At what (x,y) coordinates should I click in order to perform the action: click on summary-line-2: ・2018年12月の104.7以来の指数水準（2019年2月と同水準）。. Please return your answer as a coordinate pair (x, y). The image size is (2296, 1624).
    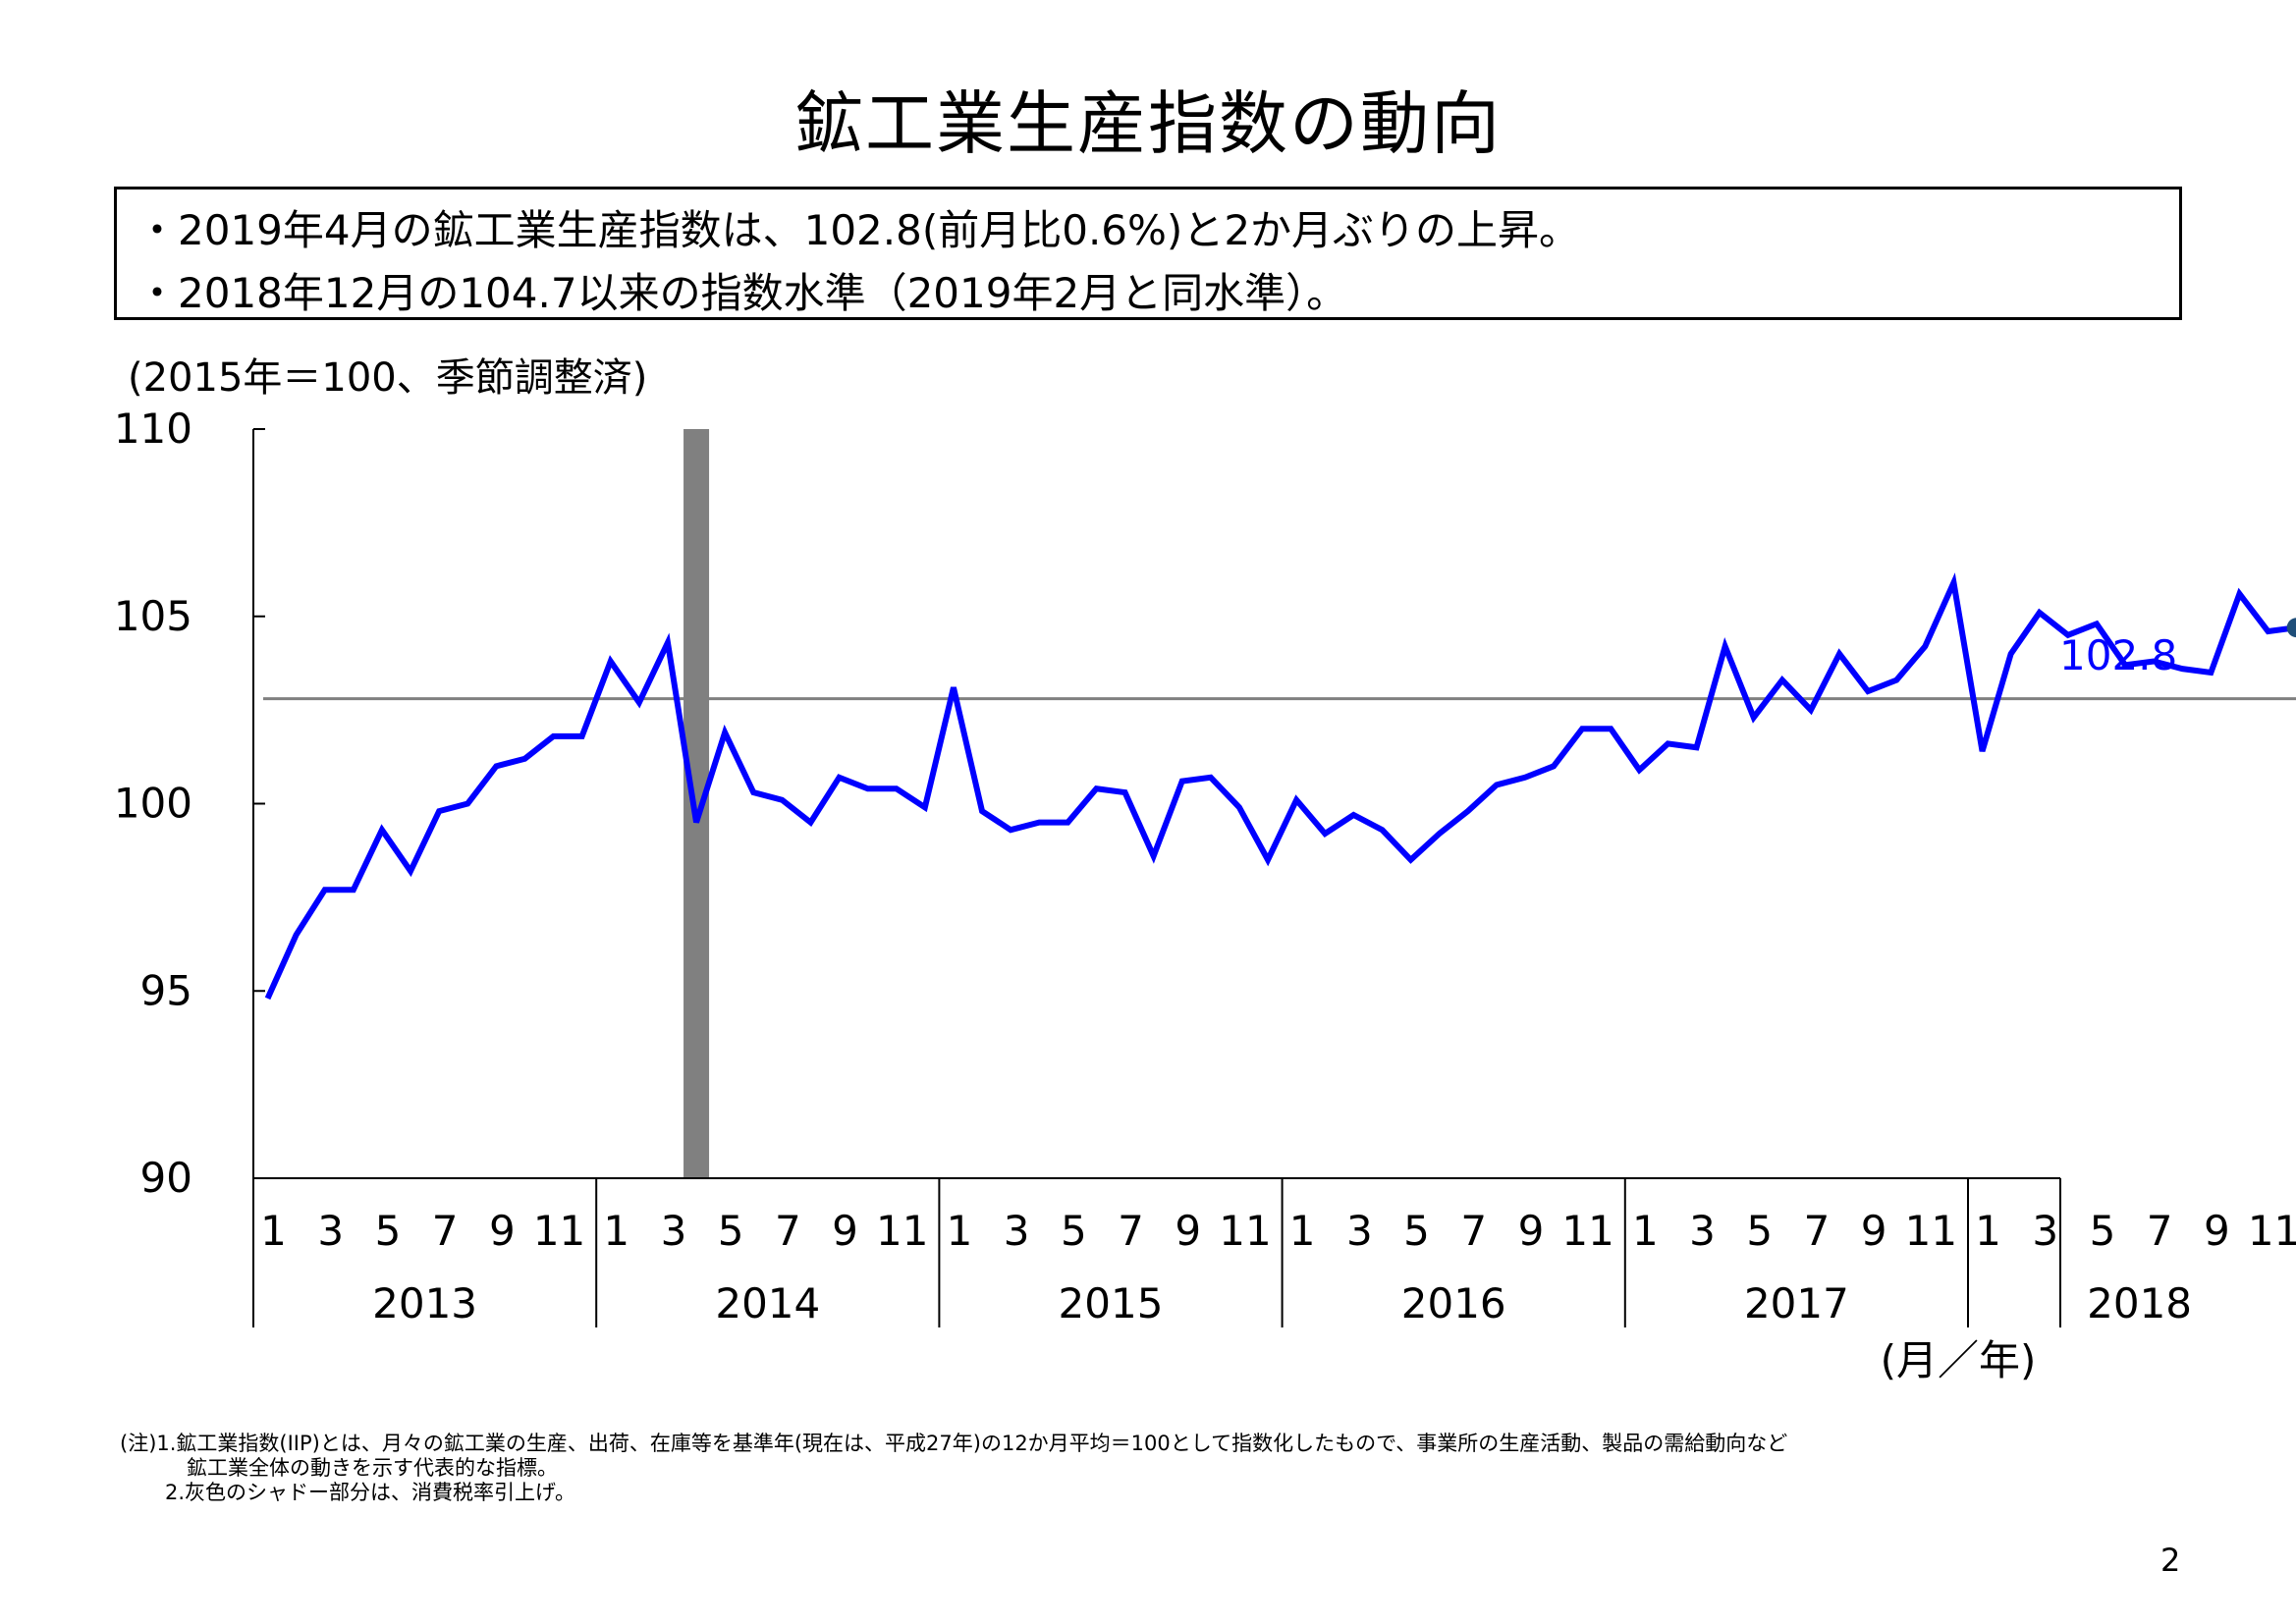
    Looking at the image, I should click on (742, 293).